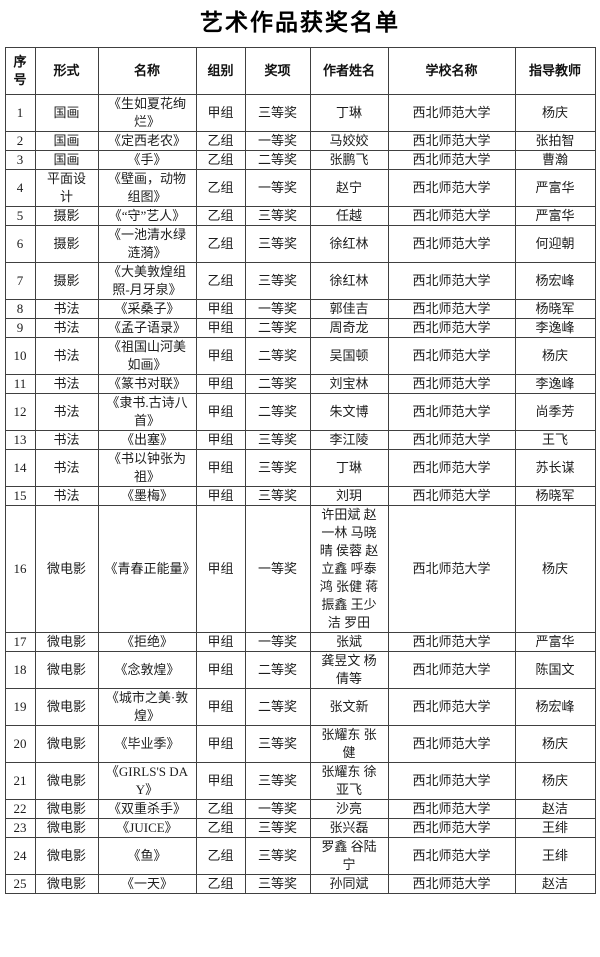 This screenshot has width=600, height=957. What do you see at coordinates (20, 781) in the screenshot?
I see `serial-cell: 21` at bounding box center [20, 781].